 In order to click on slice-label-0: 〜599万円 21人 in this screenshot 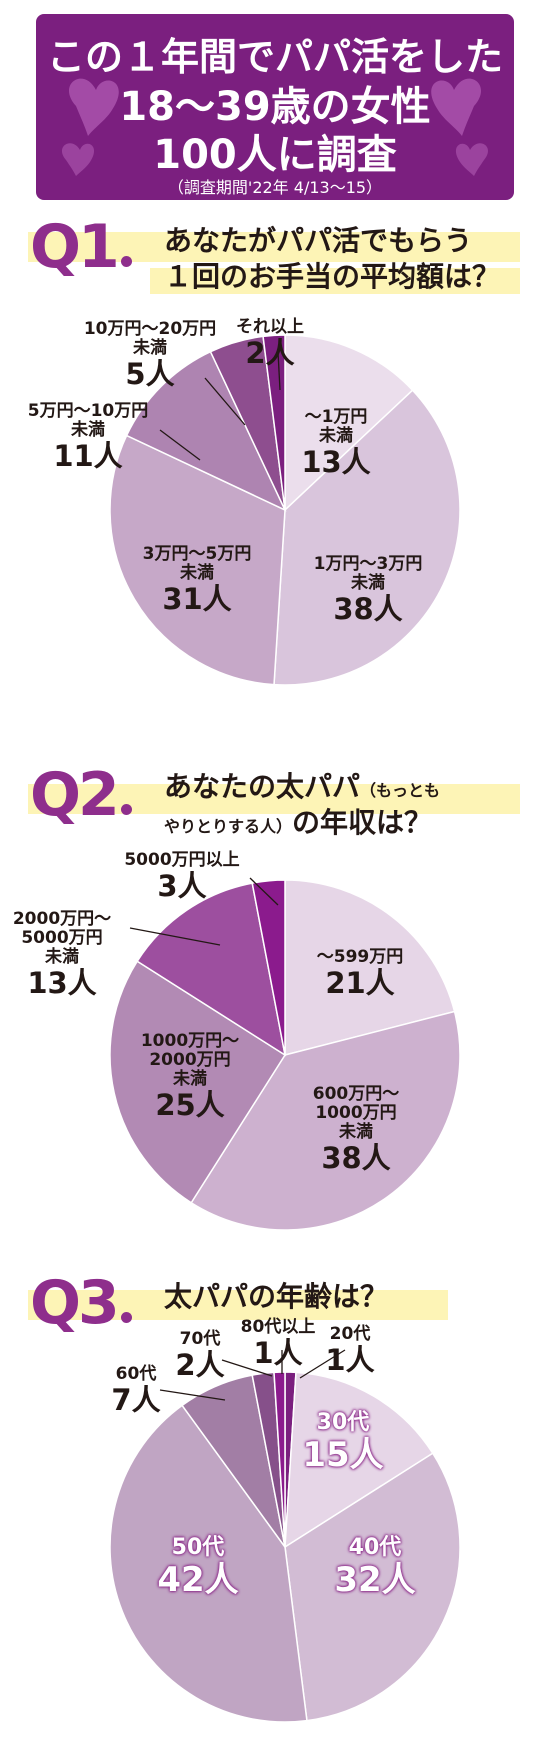, I will do `click(360, 974)`.